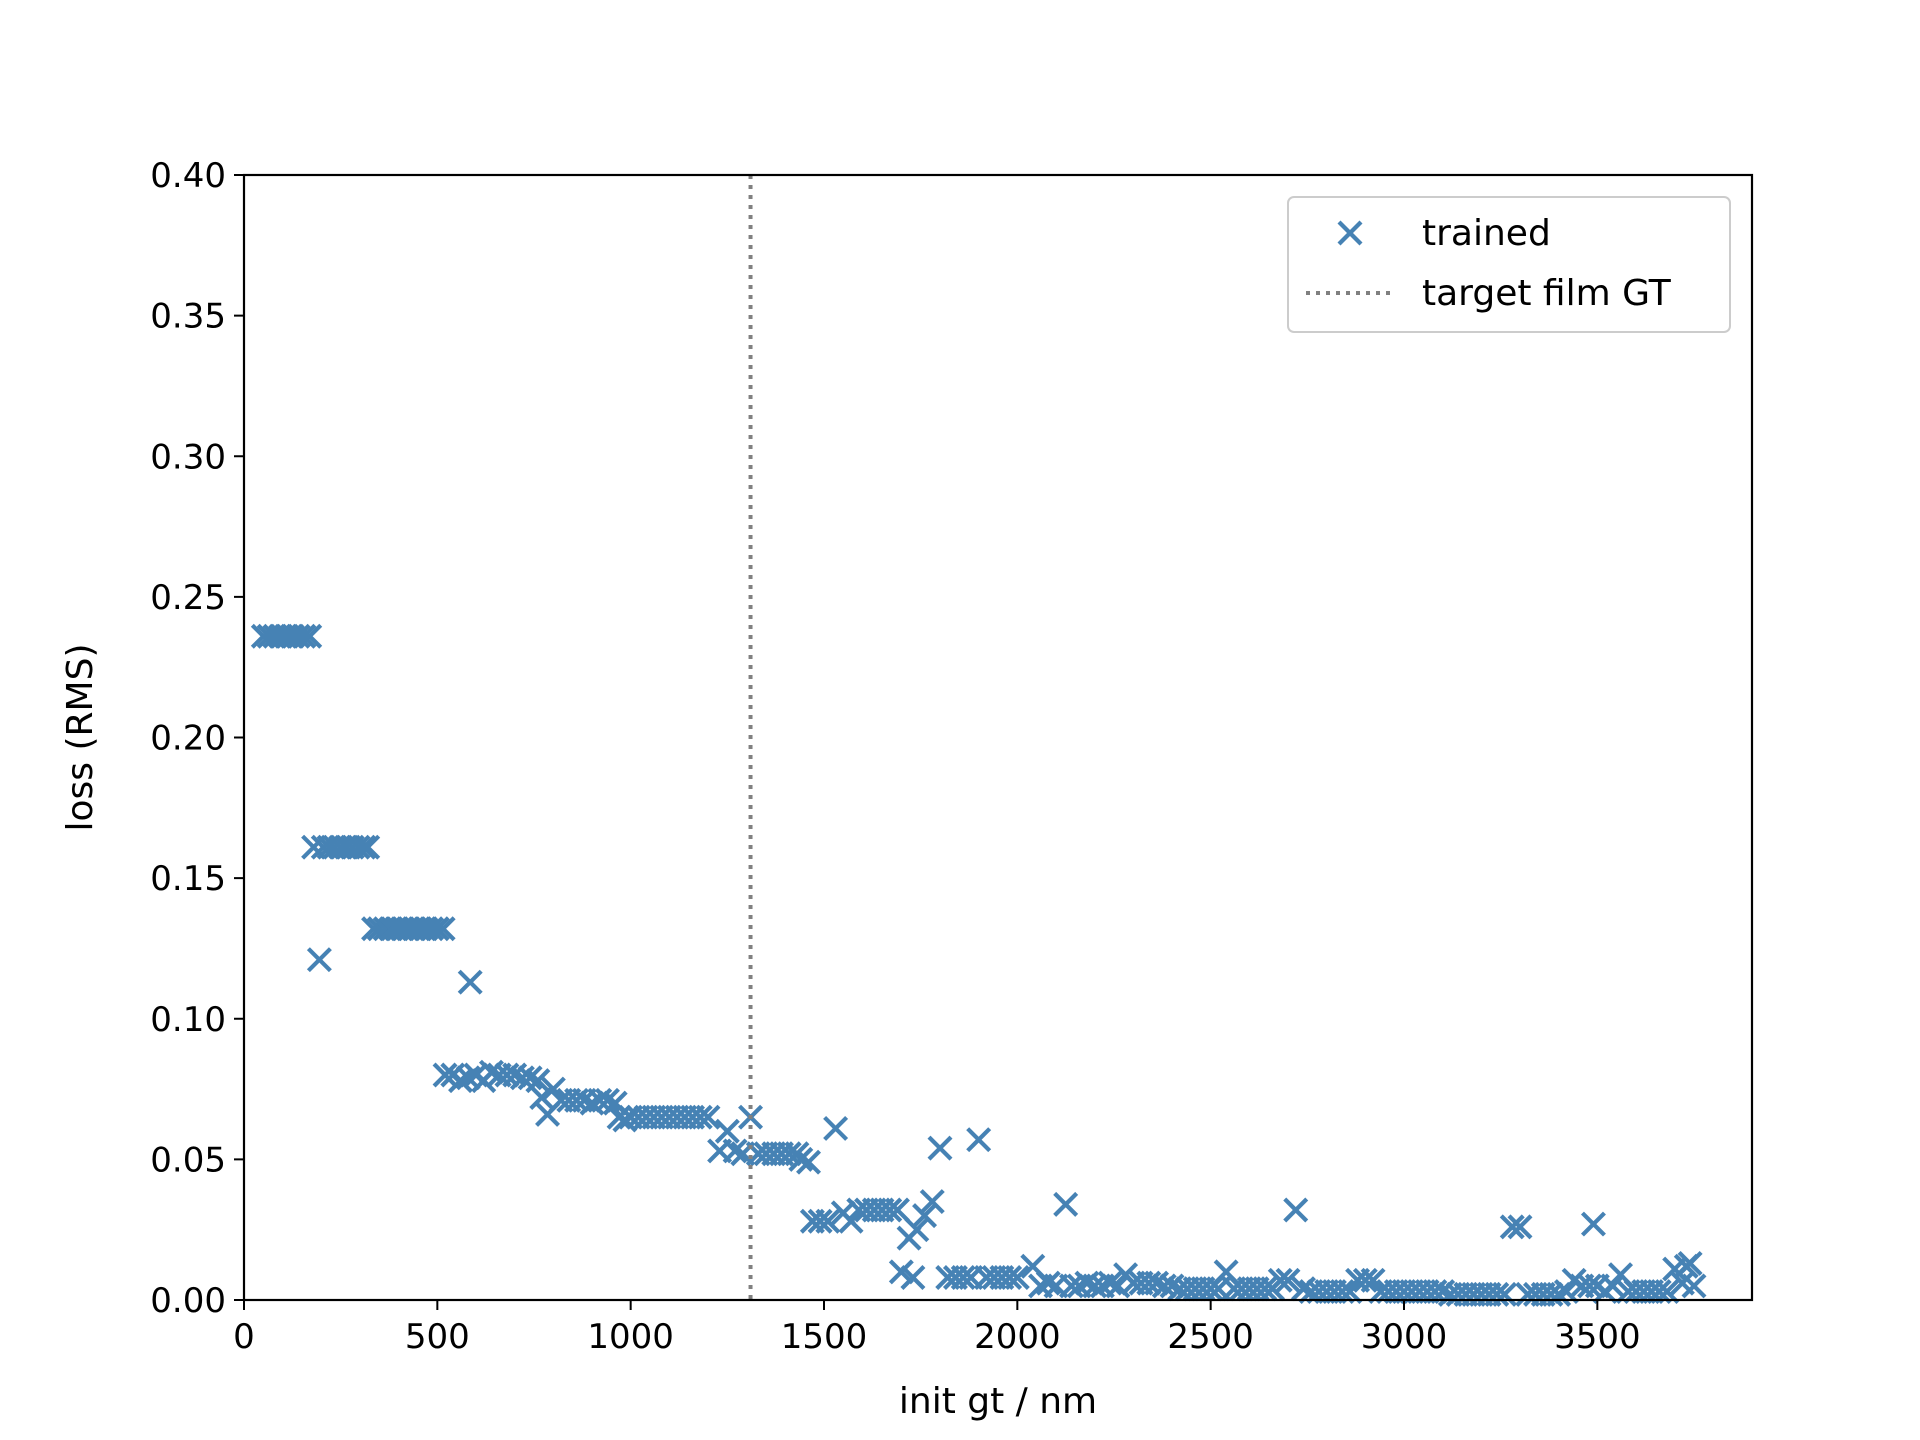 This screenshot has width=1920, height=1440. I want to click on x-tick-label: 3500, so click(1597, 1337).